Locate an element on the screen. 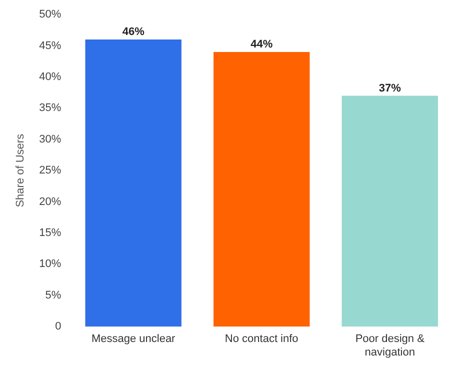 The height and width of the screenshot is (370, 474). y-tick-label: 35% is located at coordinates (50, 108).